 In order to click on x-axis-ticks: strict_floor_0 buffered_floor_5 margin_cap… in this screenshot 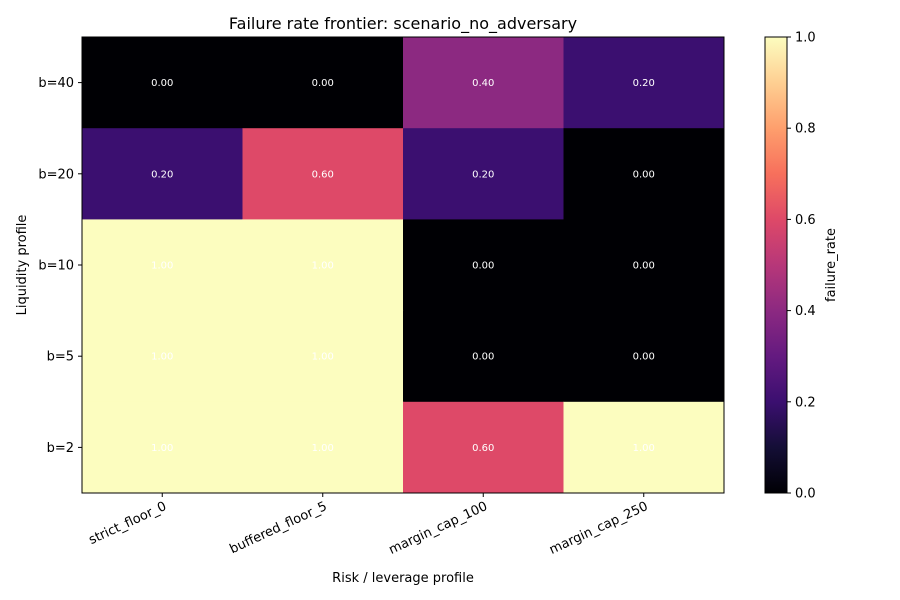, I will do `click(368, 525)`.